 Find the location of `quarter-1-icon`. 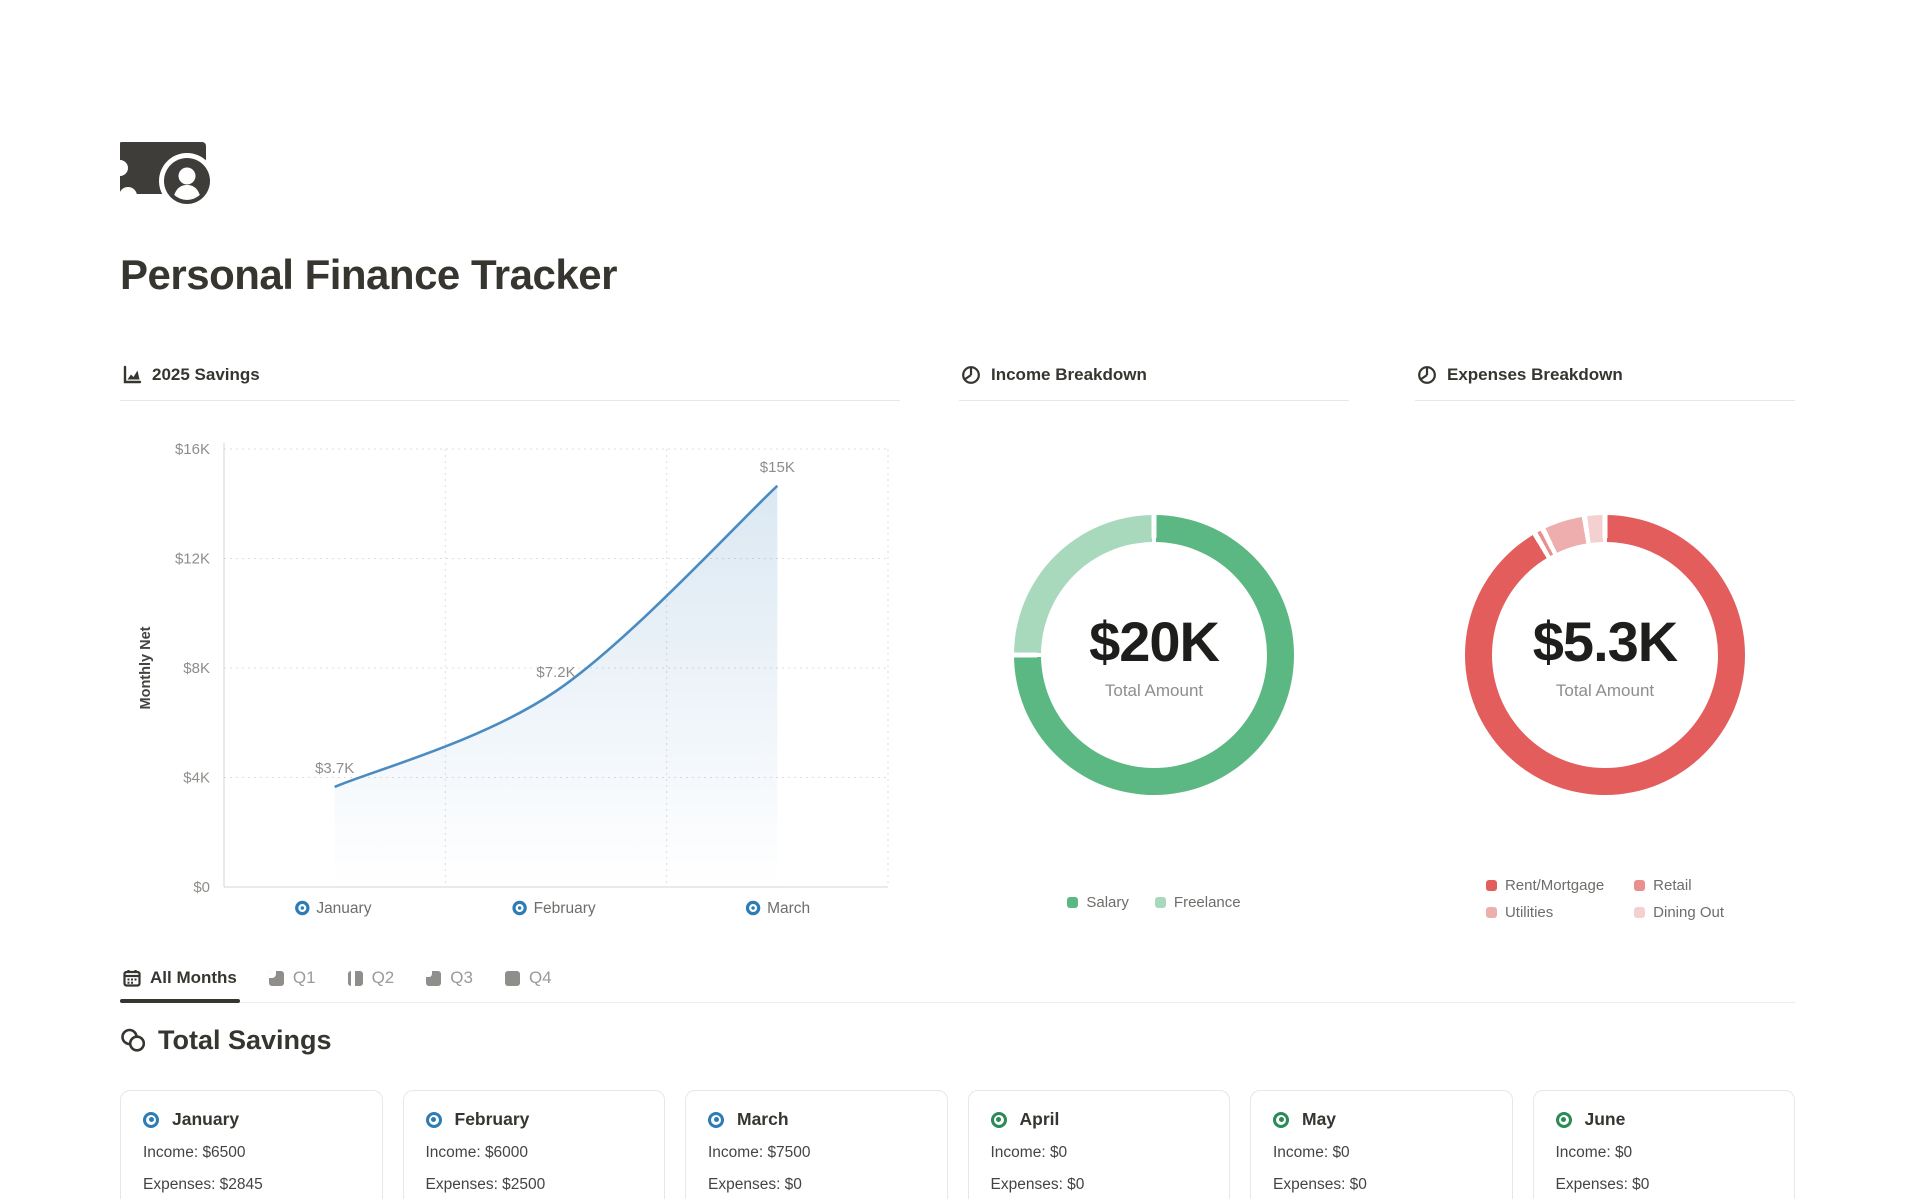

quarter-1-icon is located at coordinates (276, 978).